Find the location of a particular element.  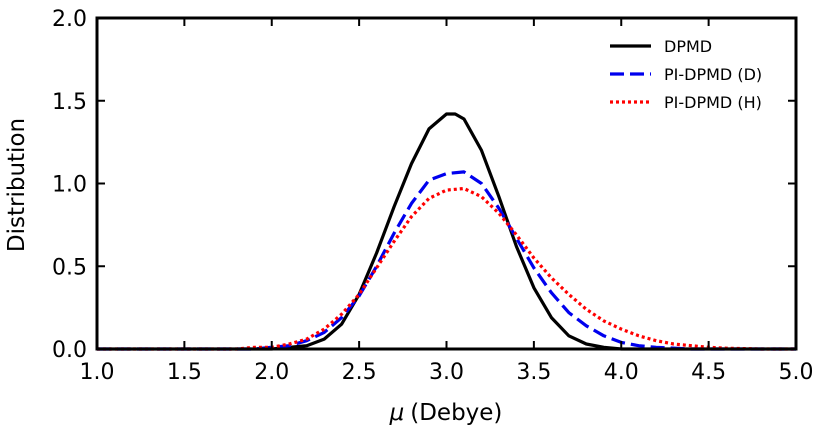

x-tick-label-0: 1.0 is located at coordinates (97, 372).